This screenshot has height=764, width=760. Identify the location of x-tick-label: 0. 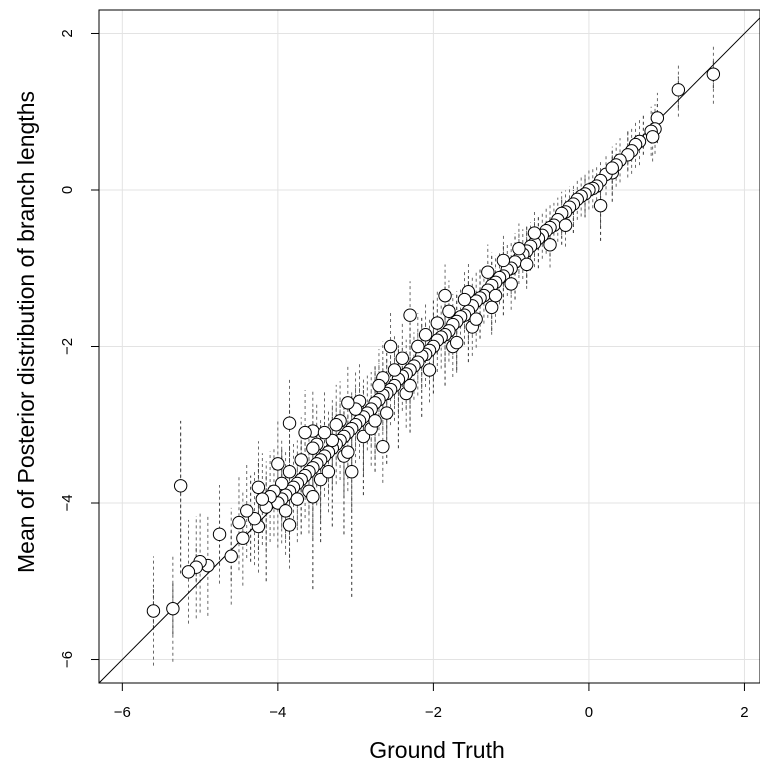
(589, 712).